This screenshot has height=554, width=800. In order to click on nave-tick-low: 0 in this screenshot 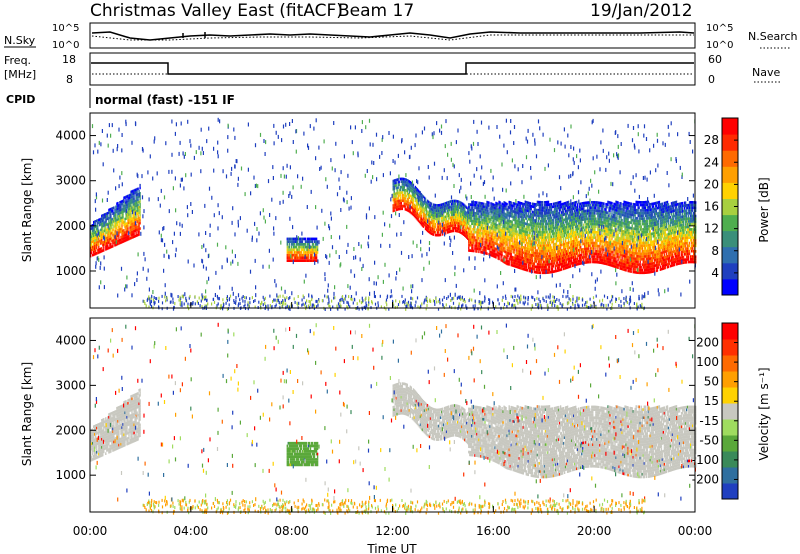, I will do `click(711, 79)`.